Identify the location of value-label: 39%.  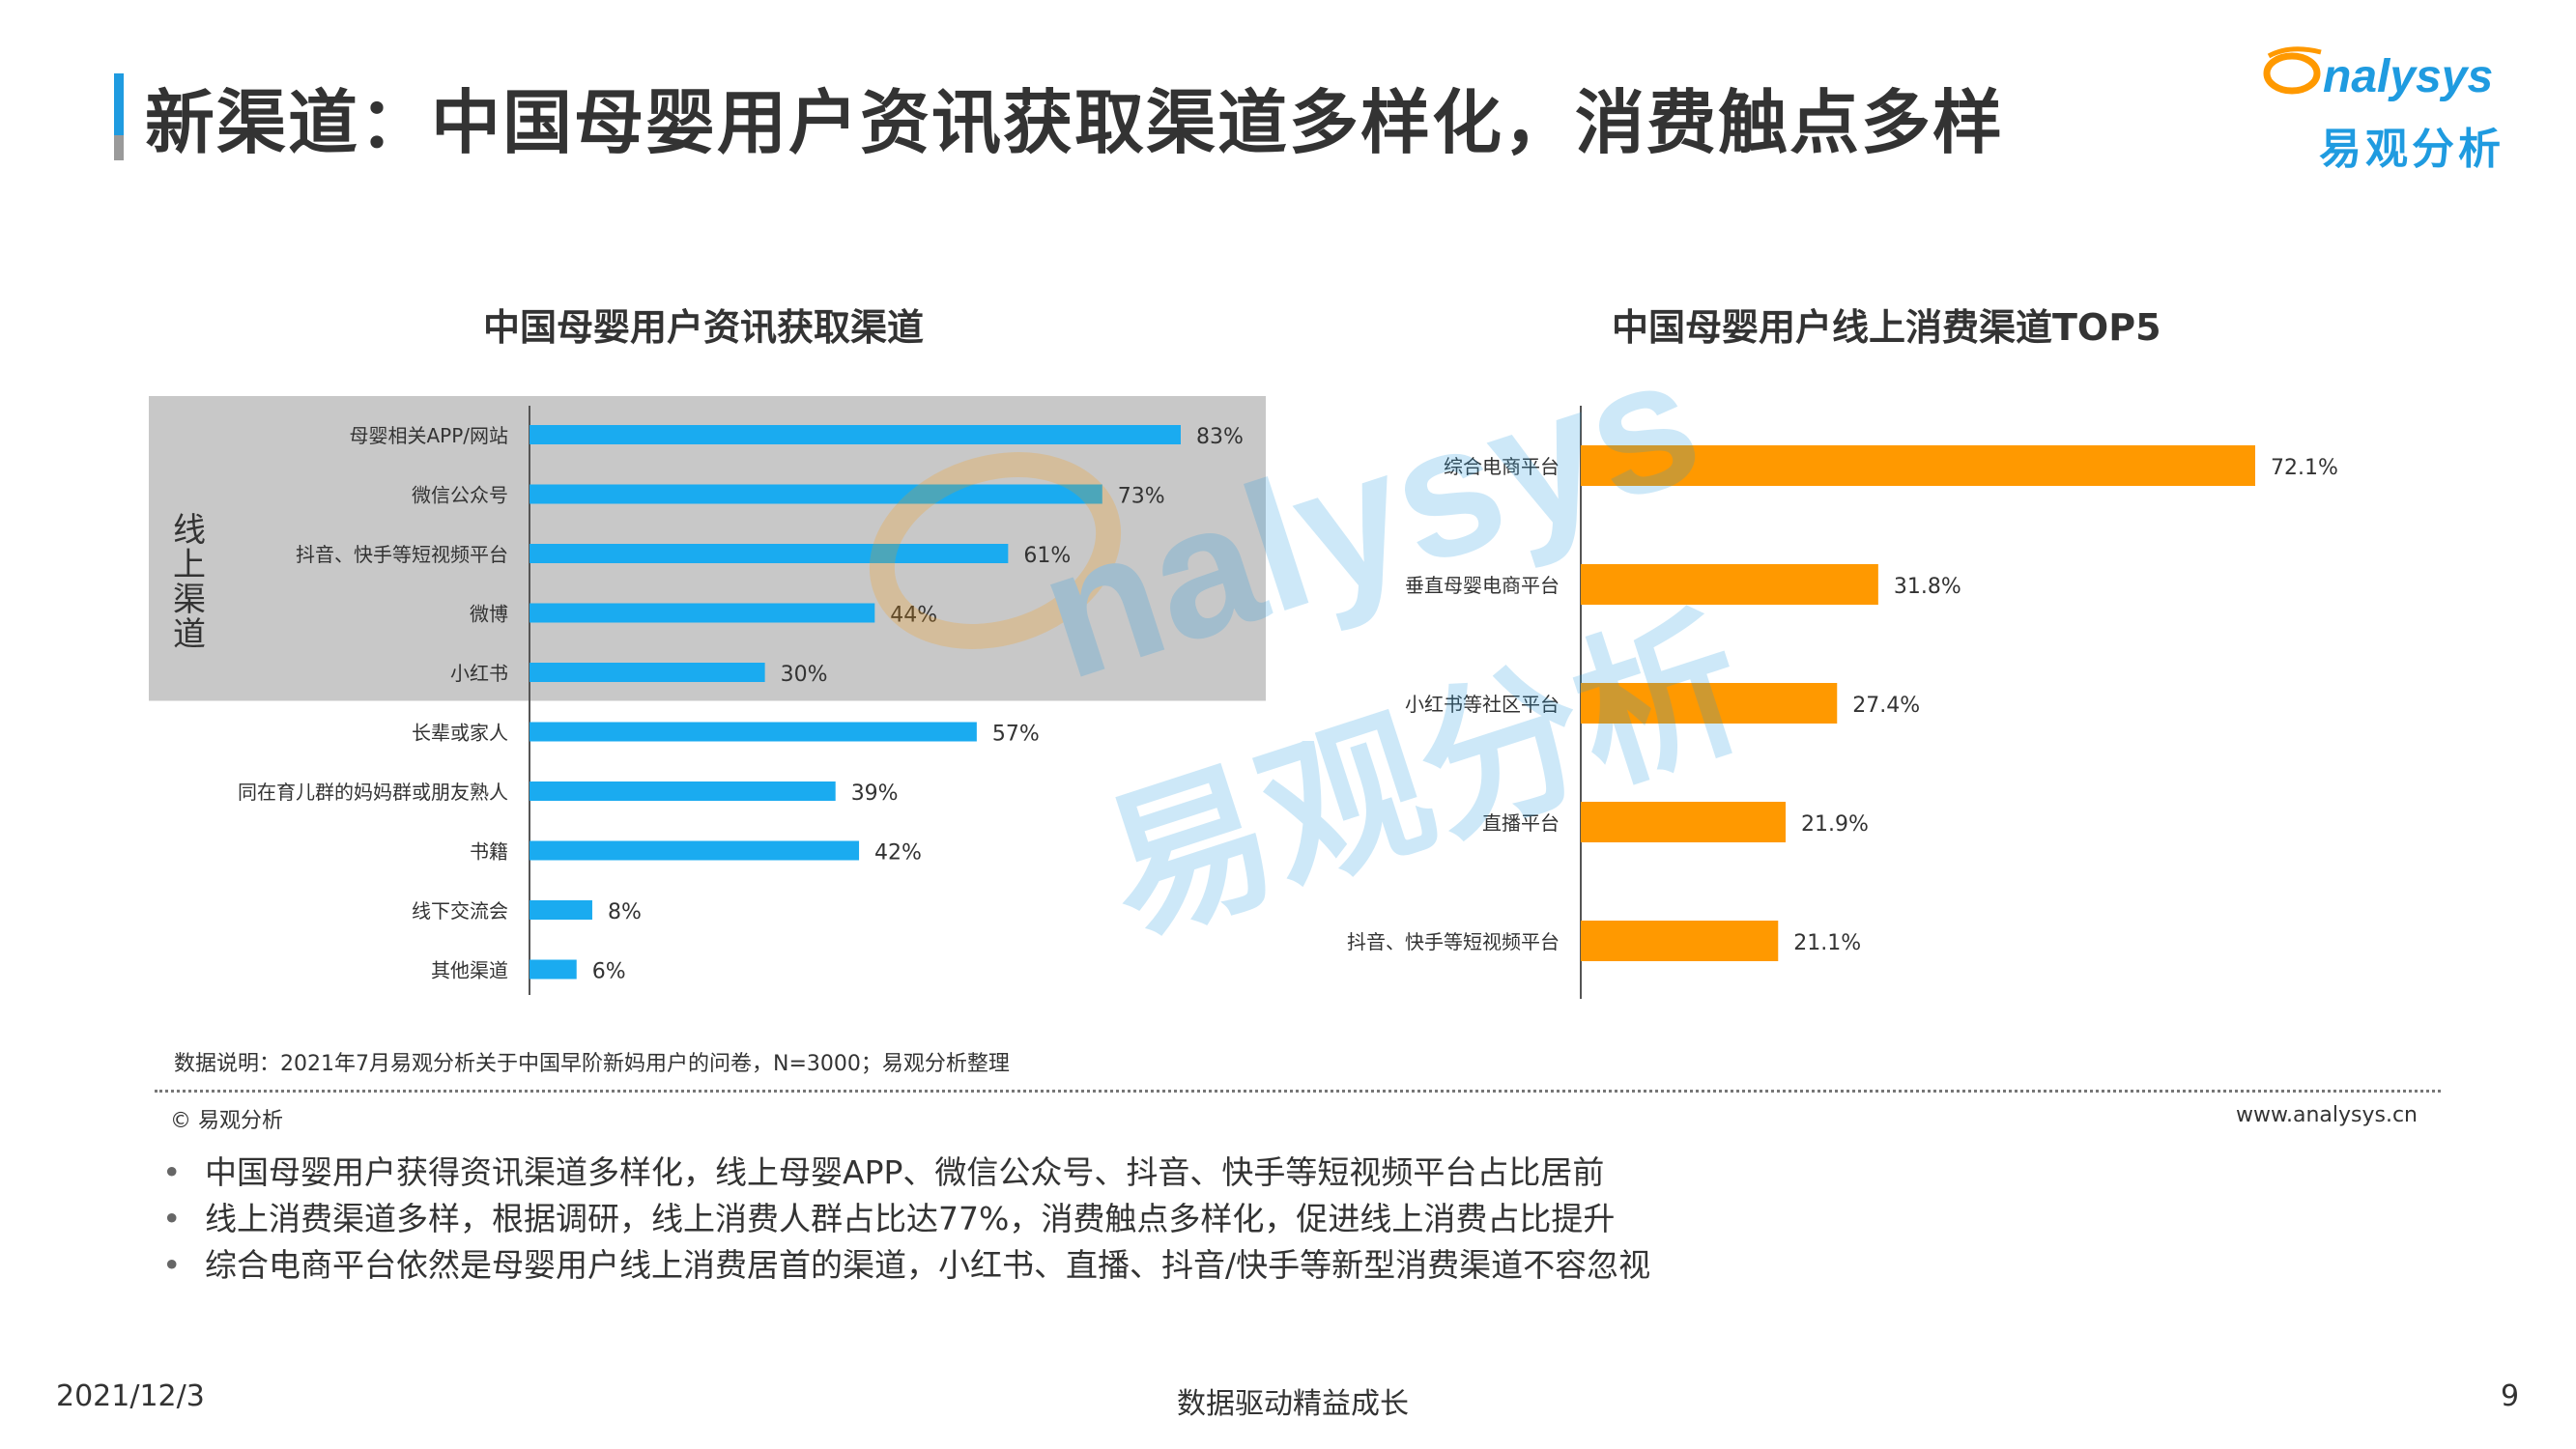
(875, 793).